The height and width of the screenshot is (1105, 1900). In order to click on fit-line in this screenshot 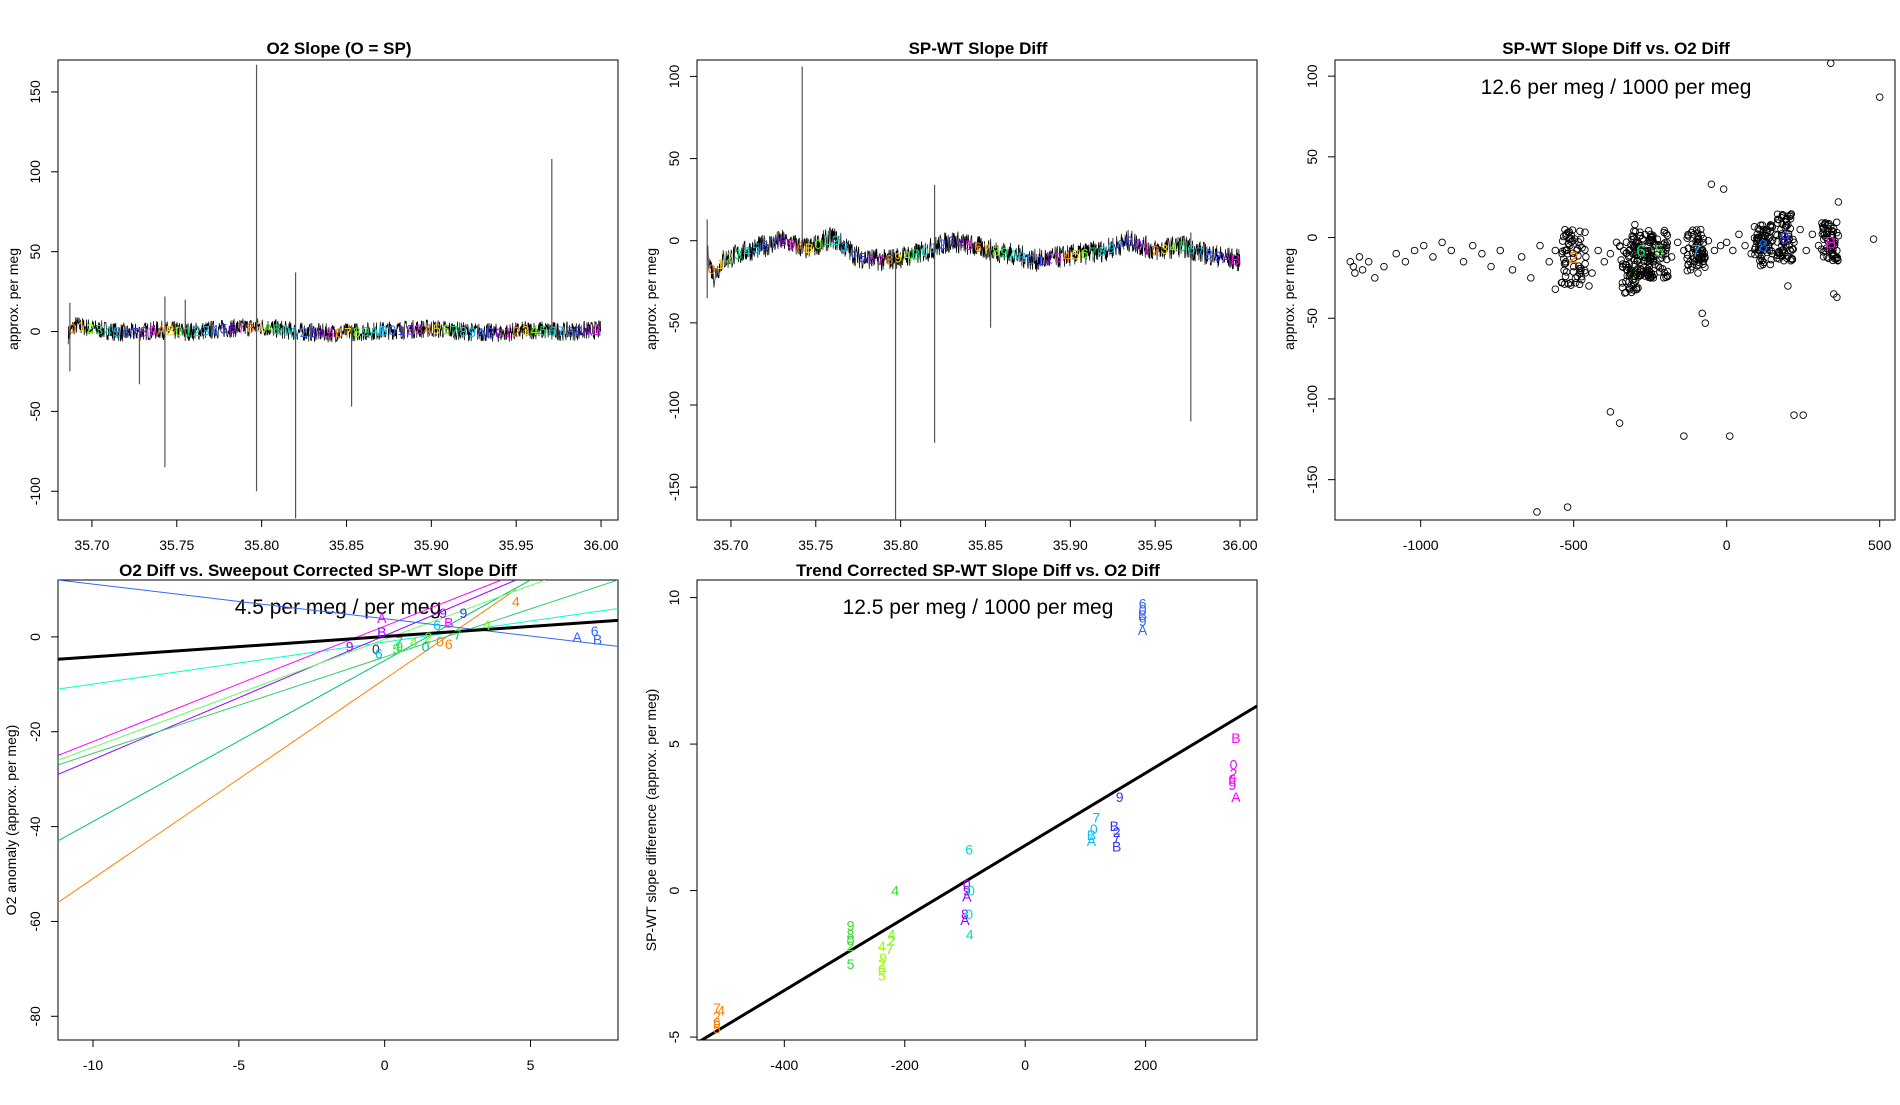, I will do `click(977, 872)`.